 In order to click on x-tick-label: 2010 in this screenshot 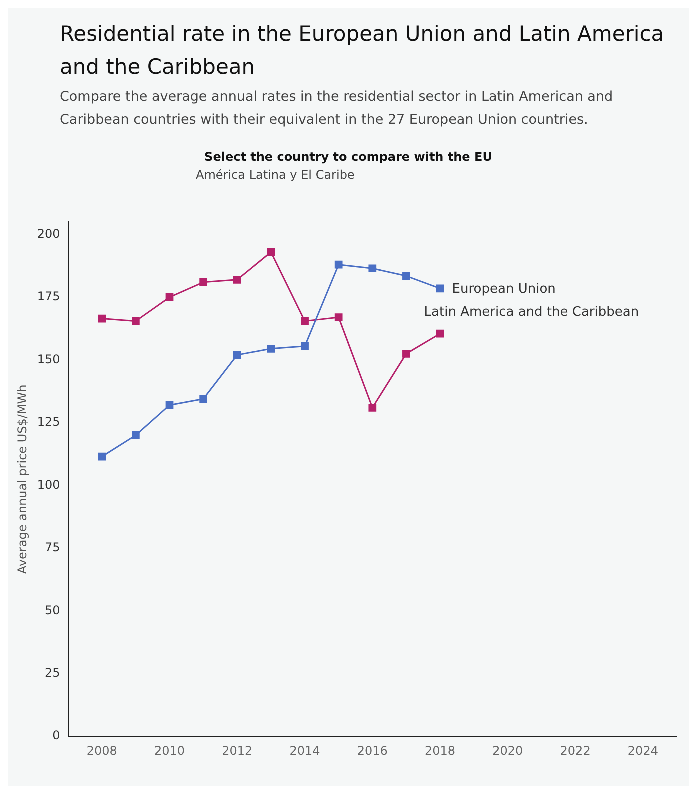, I will do `click(170, 751)`.